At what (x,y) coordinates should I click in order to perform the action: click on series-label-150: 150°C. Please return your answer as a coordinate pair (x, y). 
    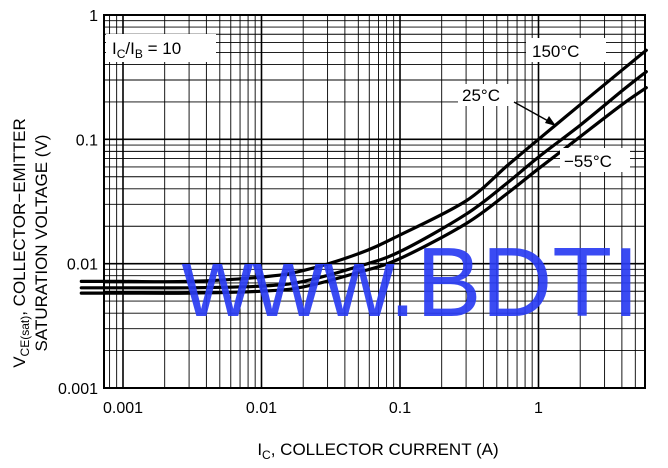
    Looking at the image, I should click on (566, 50).